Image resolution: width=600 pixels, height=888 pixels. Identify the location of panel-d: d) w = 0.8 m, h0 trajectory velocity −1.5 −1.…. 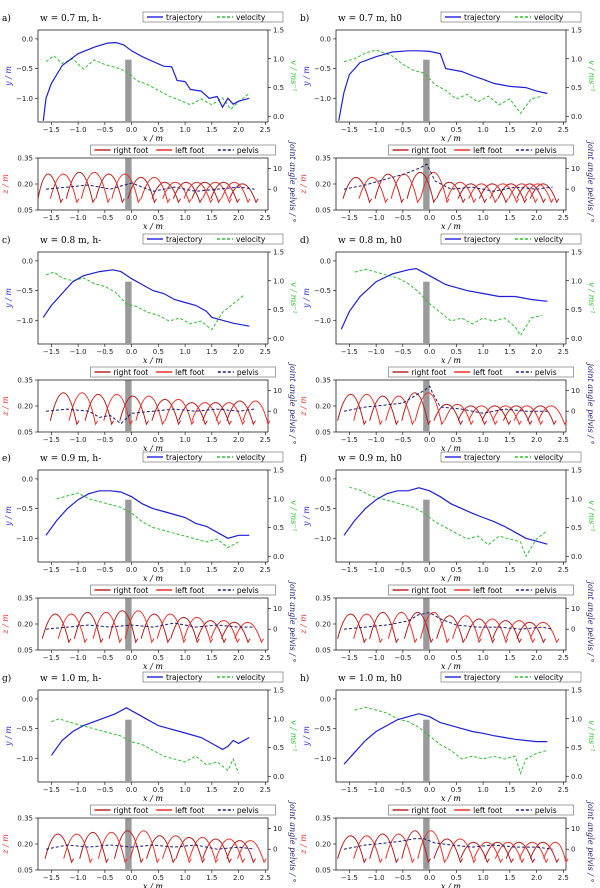
(447, 343).